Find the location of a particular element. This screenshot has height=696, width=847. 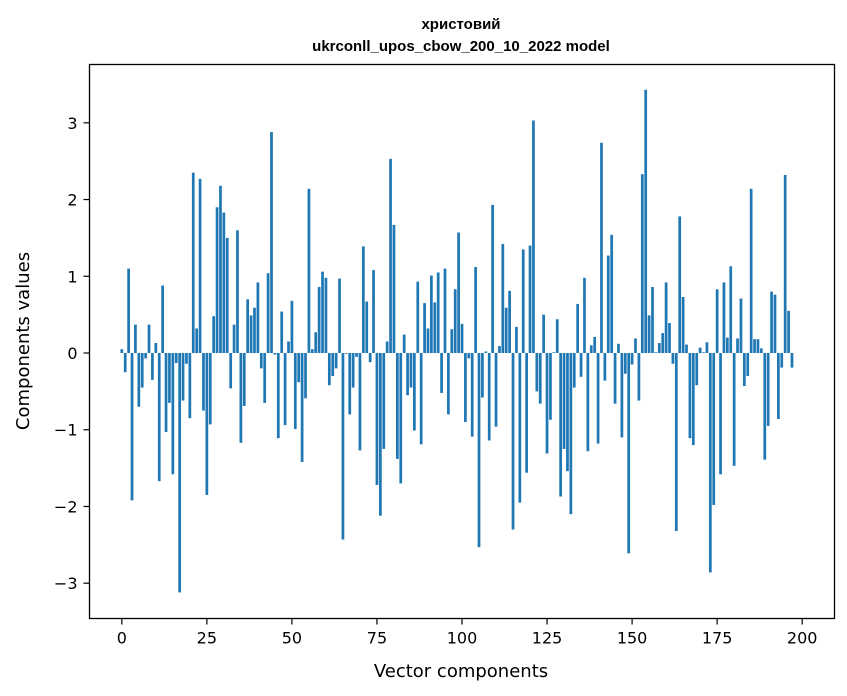

x-axis-label: Vector components is located at coordinates (461, 671).